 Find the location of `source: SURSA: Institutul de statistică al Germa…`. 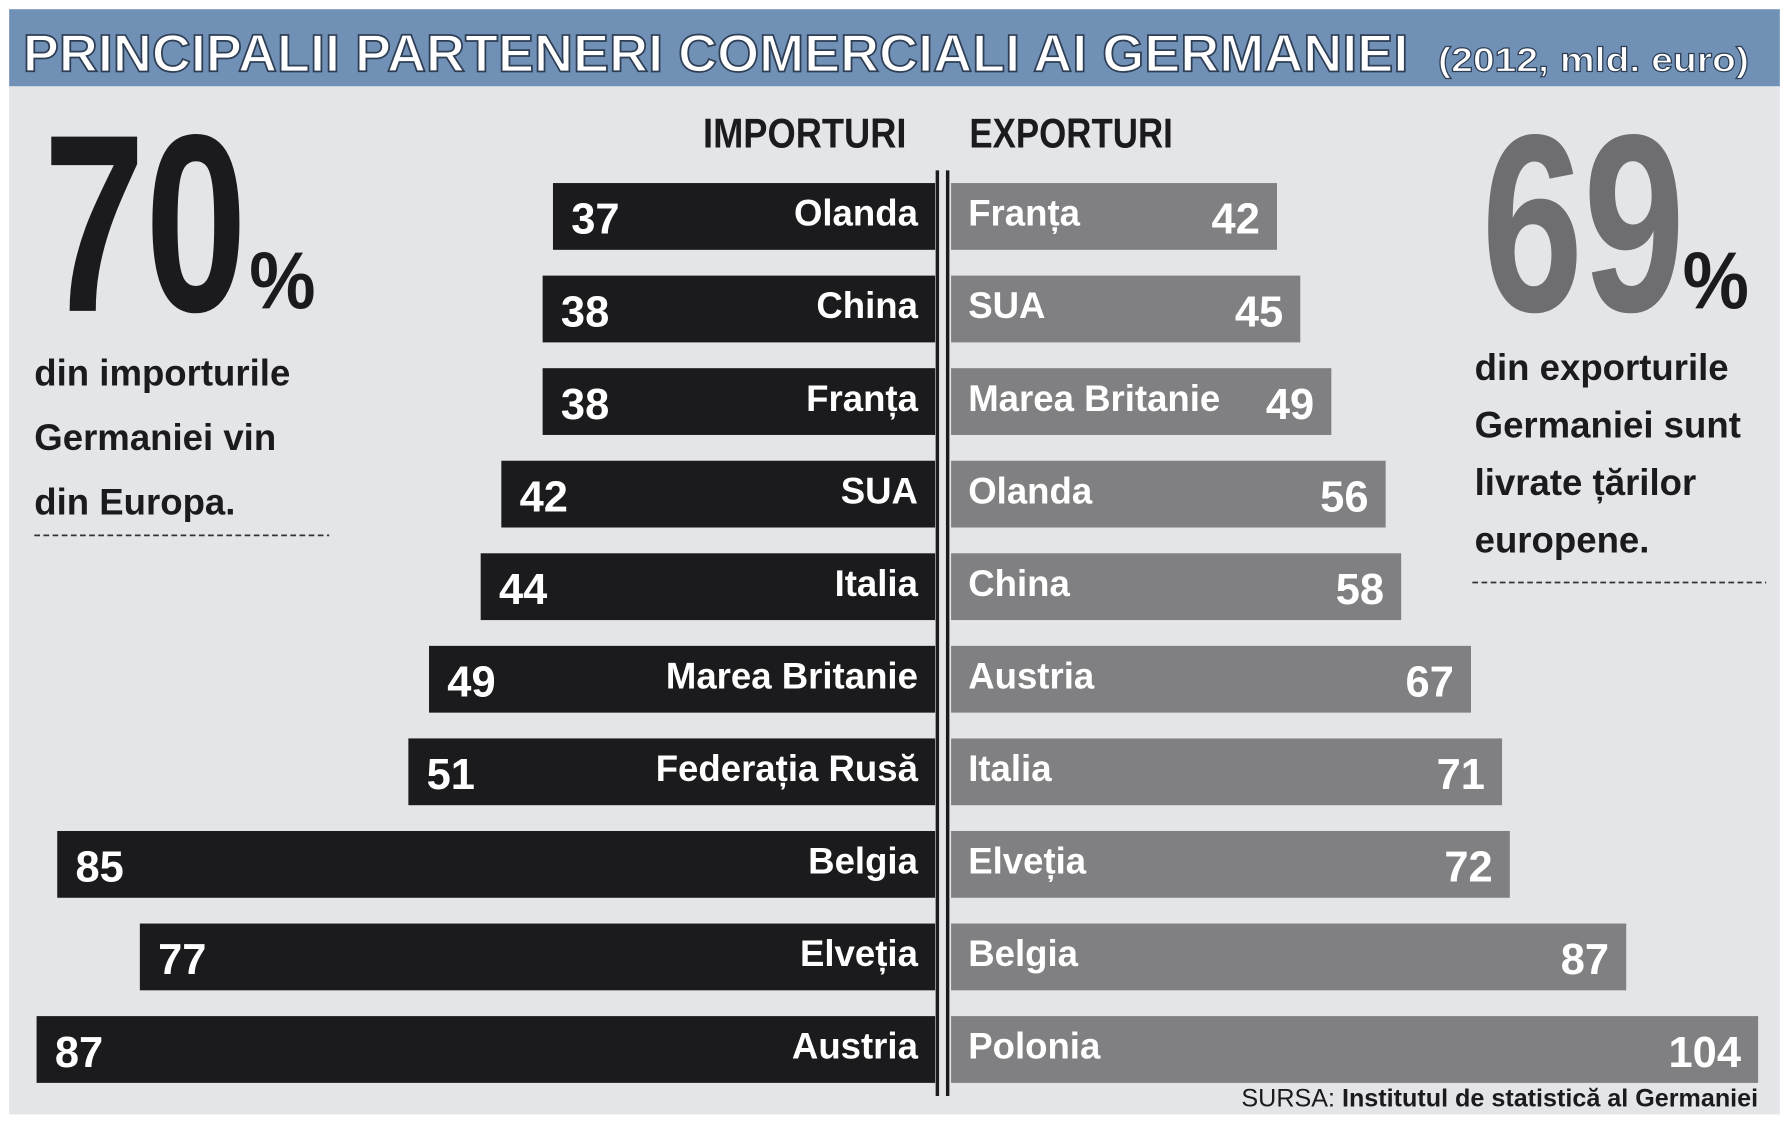

source: SURSA: Institutul de statistică al Germa… is located at coordinates (1499, 1098).